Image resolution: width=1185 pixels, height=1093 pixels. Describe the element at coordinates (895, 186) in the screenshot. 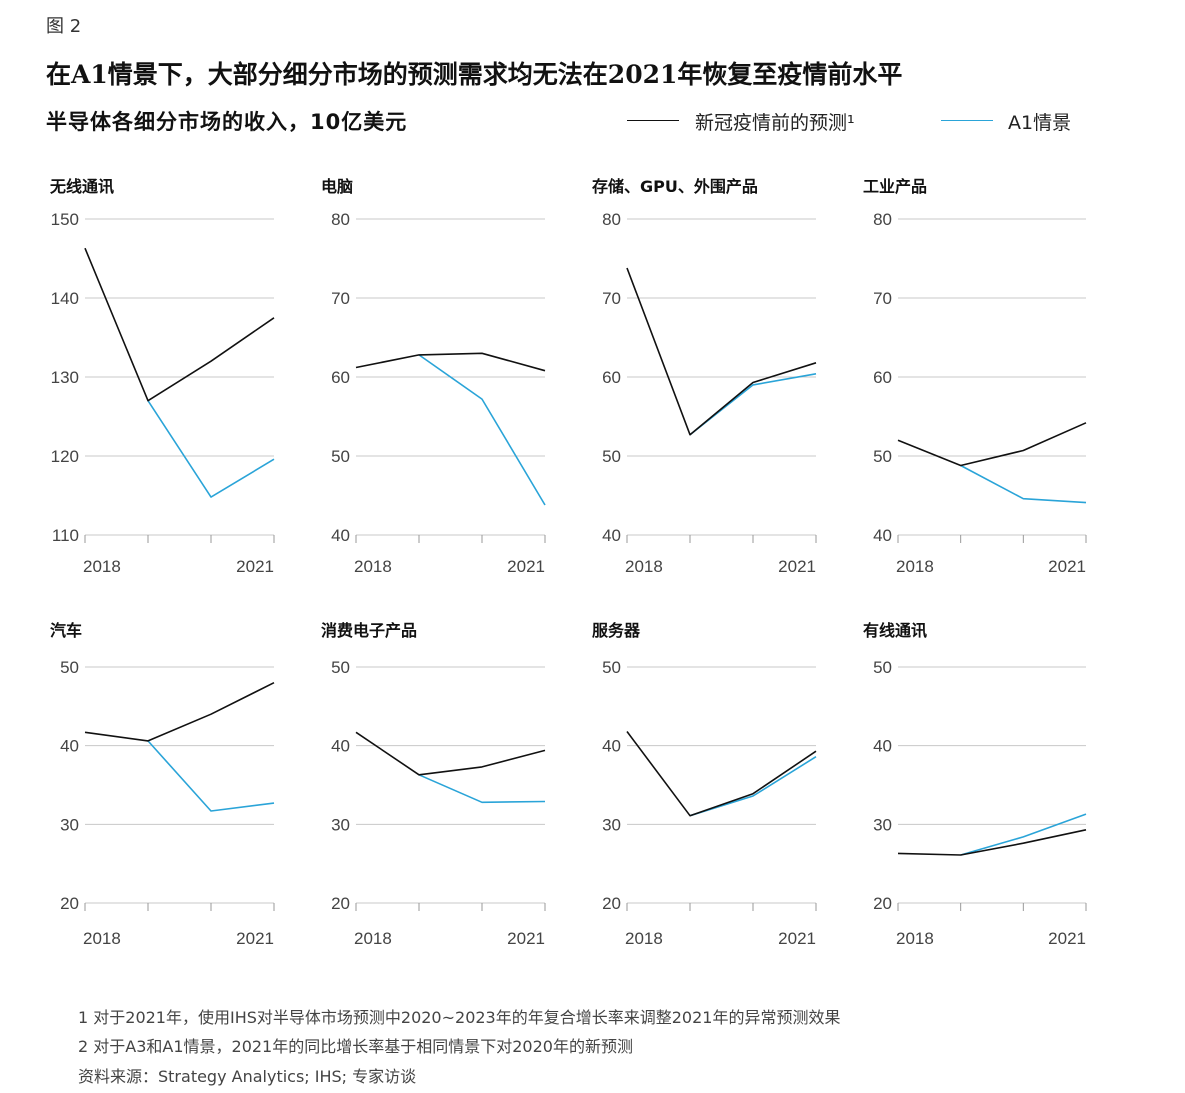

I see `panel-title: 工业产品` at that location.